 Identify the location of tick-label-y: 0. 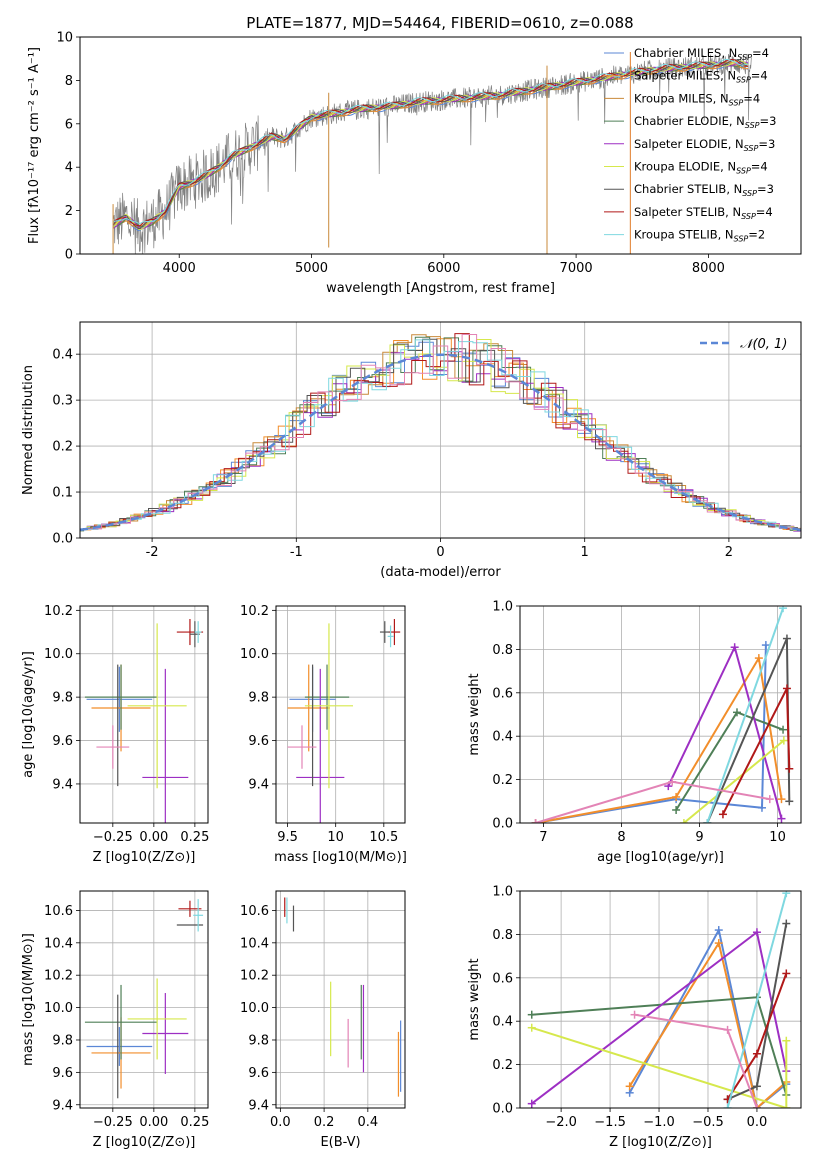
(69, 255).